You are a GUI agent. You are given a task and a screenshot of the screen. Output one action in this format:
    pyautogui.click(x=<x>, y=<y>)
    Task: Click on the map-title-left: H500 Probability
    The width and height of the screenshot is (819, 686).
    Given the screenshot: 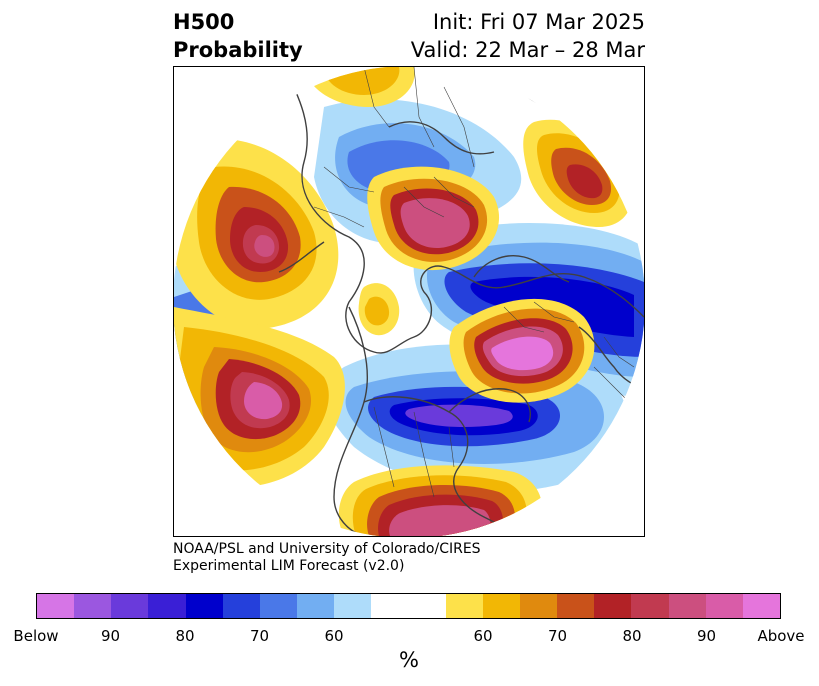 What is the action you would take?
    pyautogui.click(x=238, y=36)
    